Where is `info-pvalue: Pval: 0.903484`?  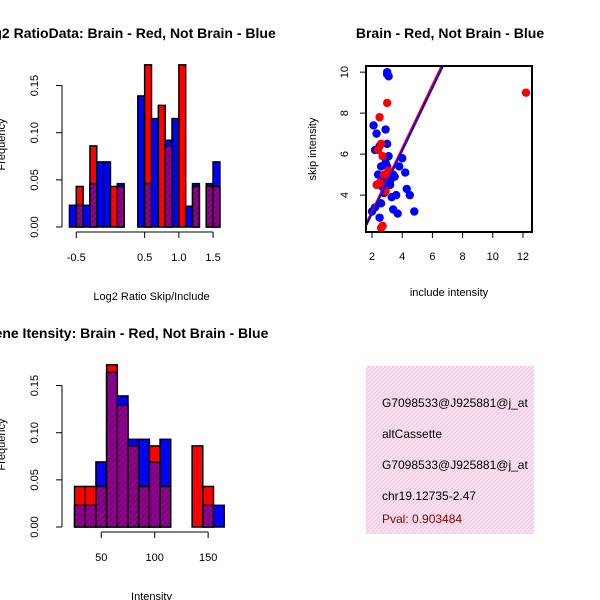
info-pvalue: Pval: 0.903484 is located at coordinates (422, 519).